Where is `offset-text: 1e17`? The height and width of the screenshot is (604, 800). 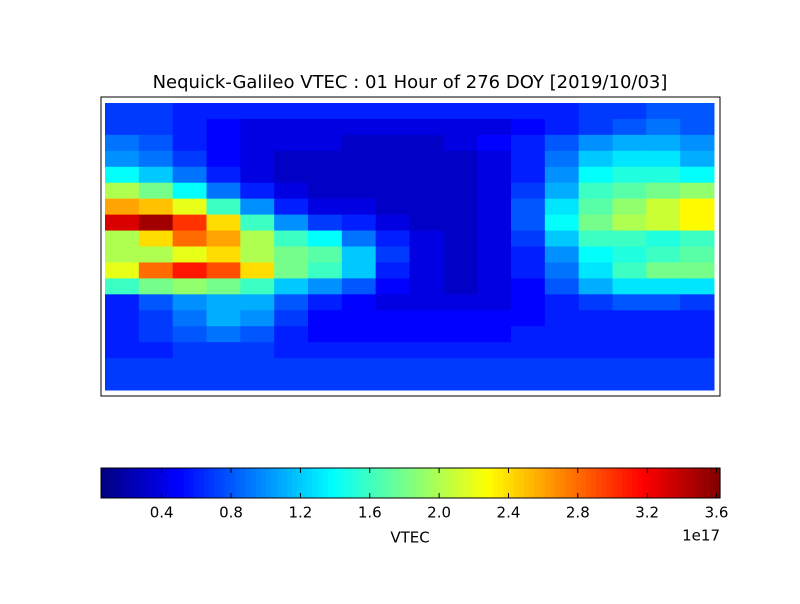 offset-text: 1e17 is located at coordinates (701, 536).